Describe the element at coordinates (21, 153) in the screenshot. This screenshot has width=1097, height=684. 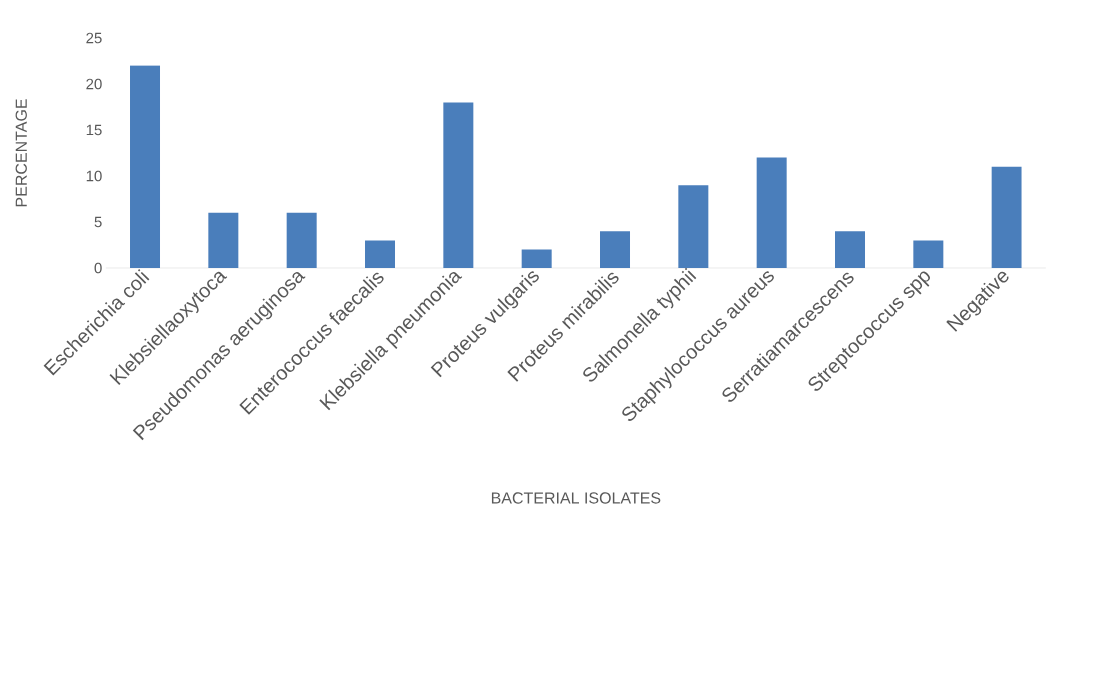
I see `y-axis-title: PERCENTAGE` at that location.